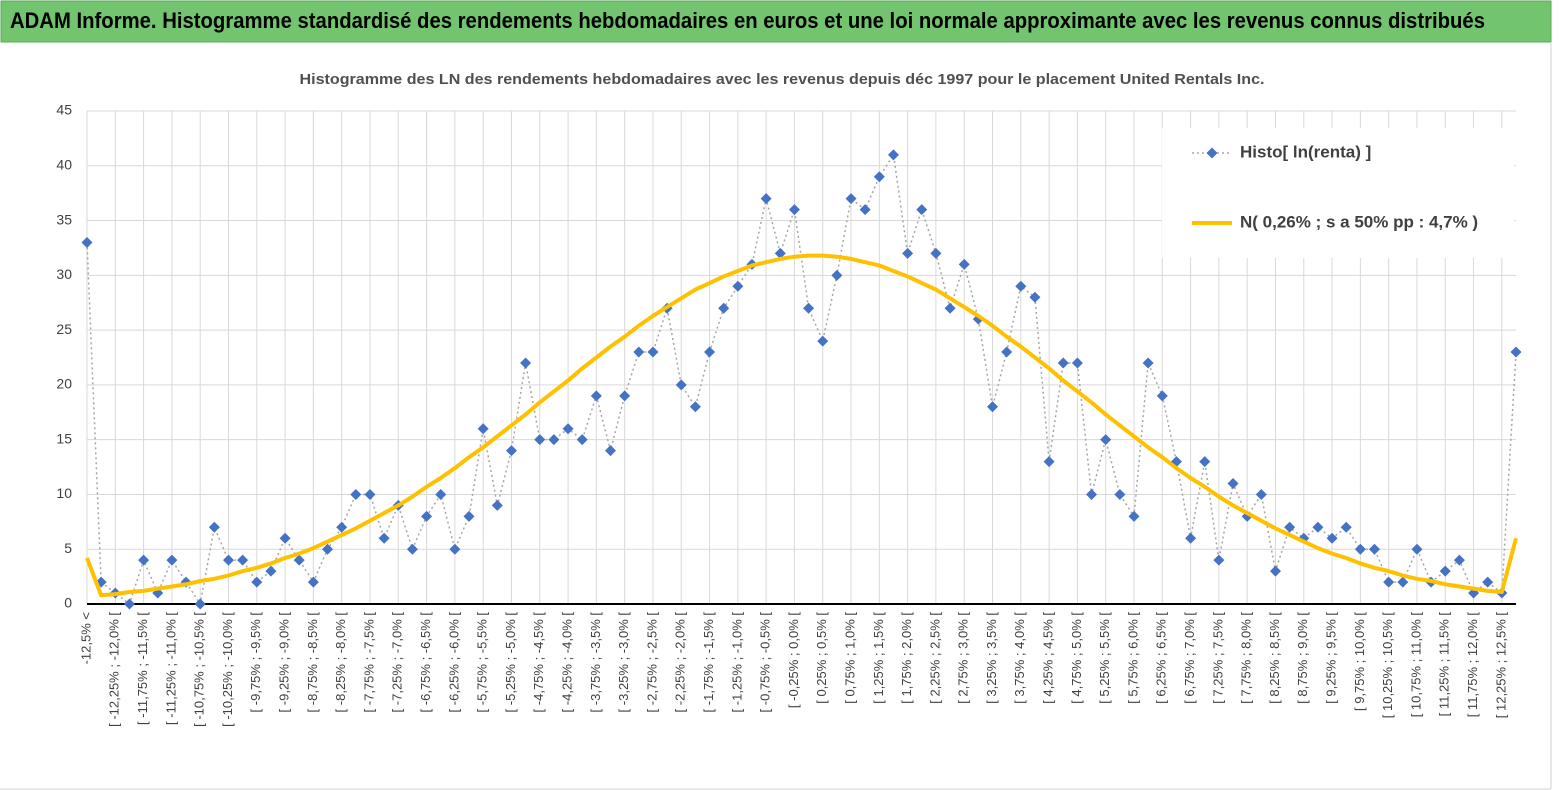 The height and width of the screenshot is (790, 1567). I want to click on x-tick-label: [ -3,75% ; -3,5% [, so click(595, 662).